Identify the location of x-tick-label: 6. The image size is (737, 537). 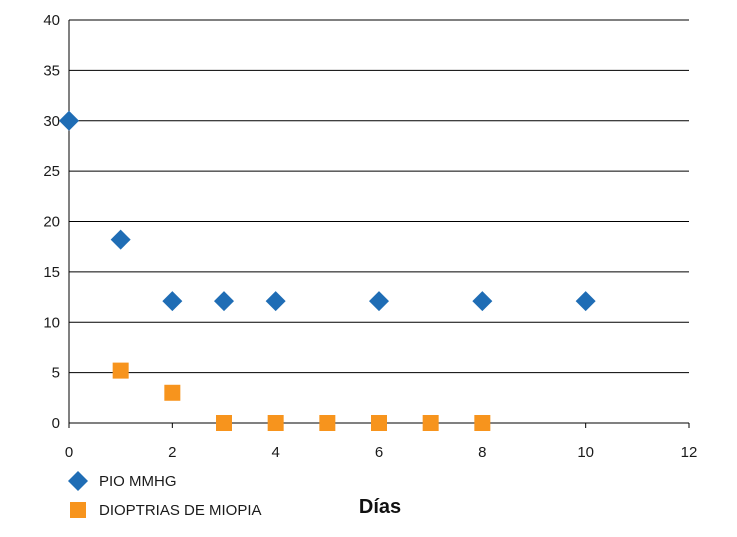
(379, 452).